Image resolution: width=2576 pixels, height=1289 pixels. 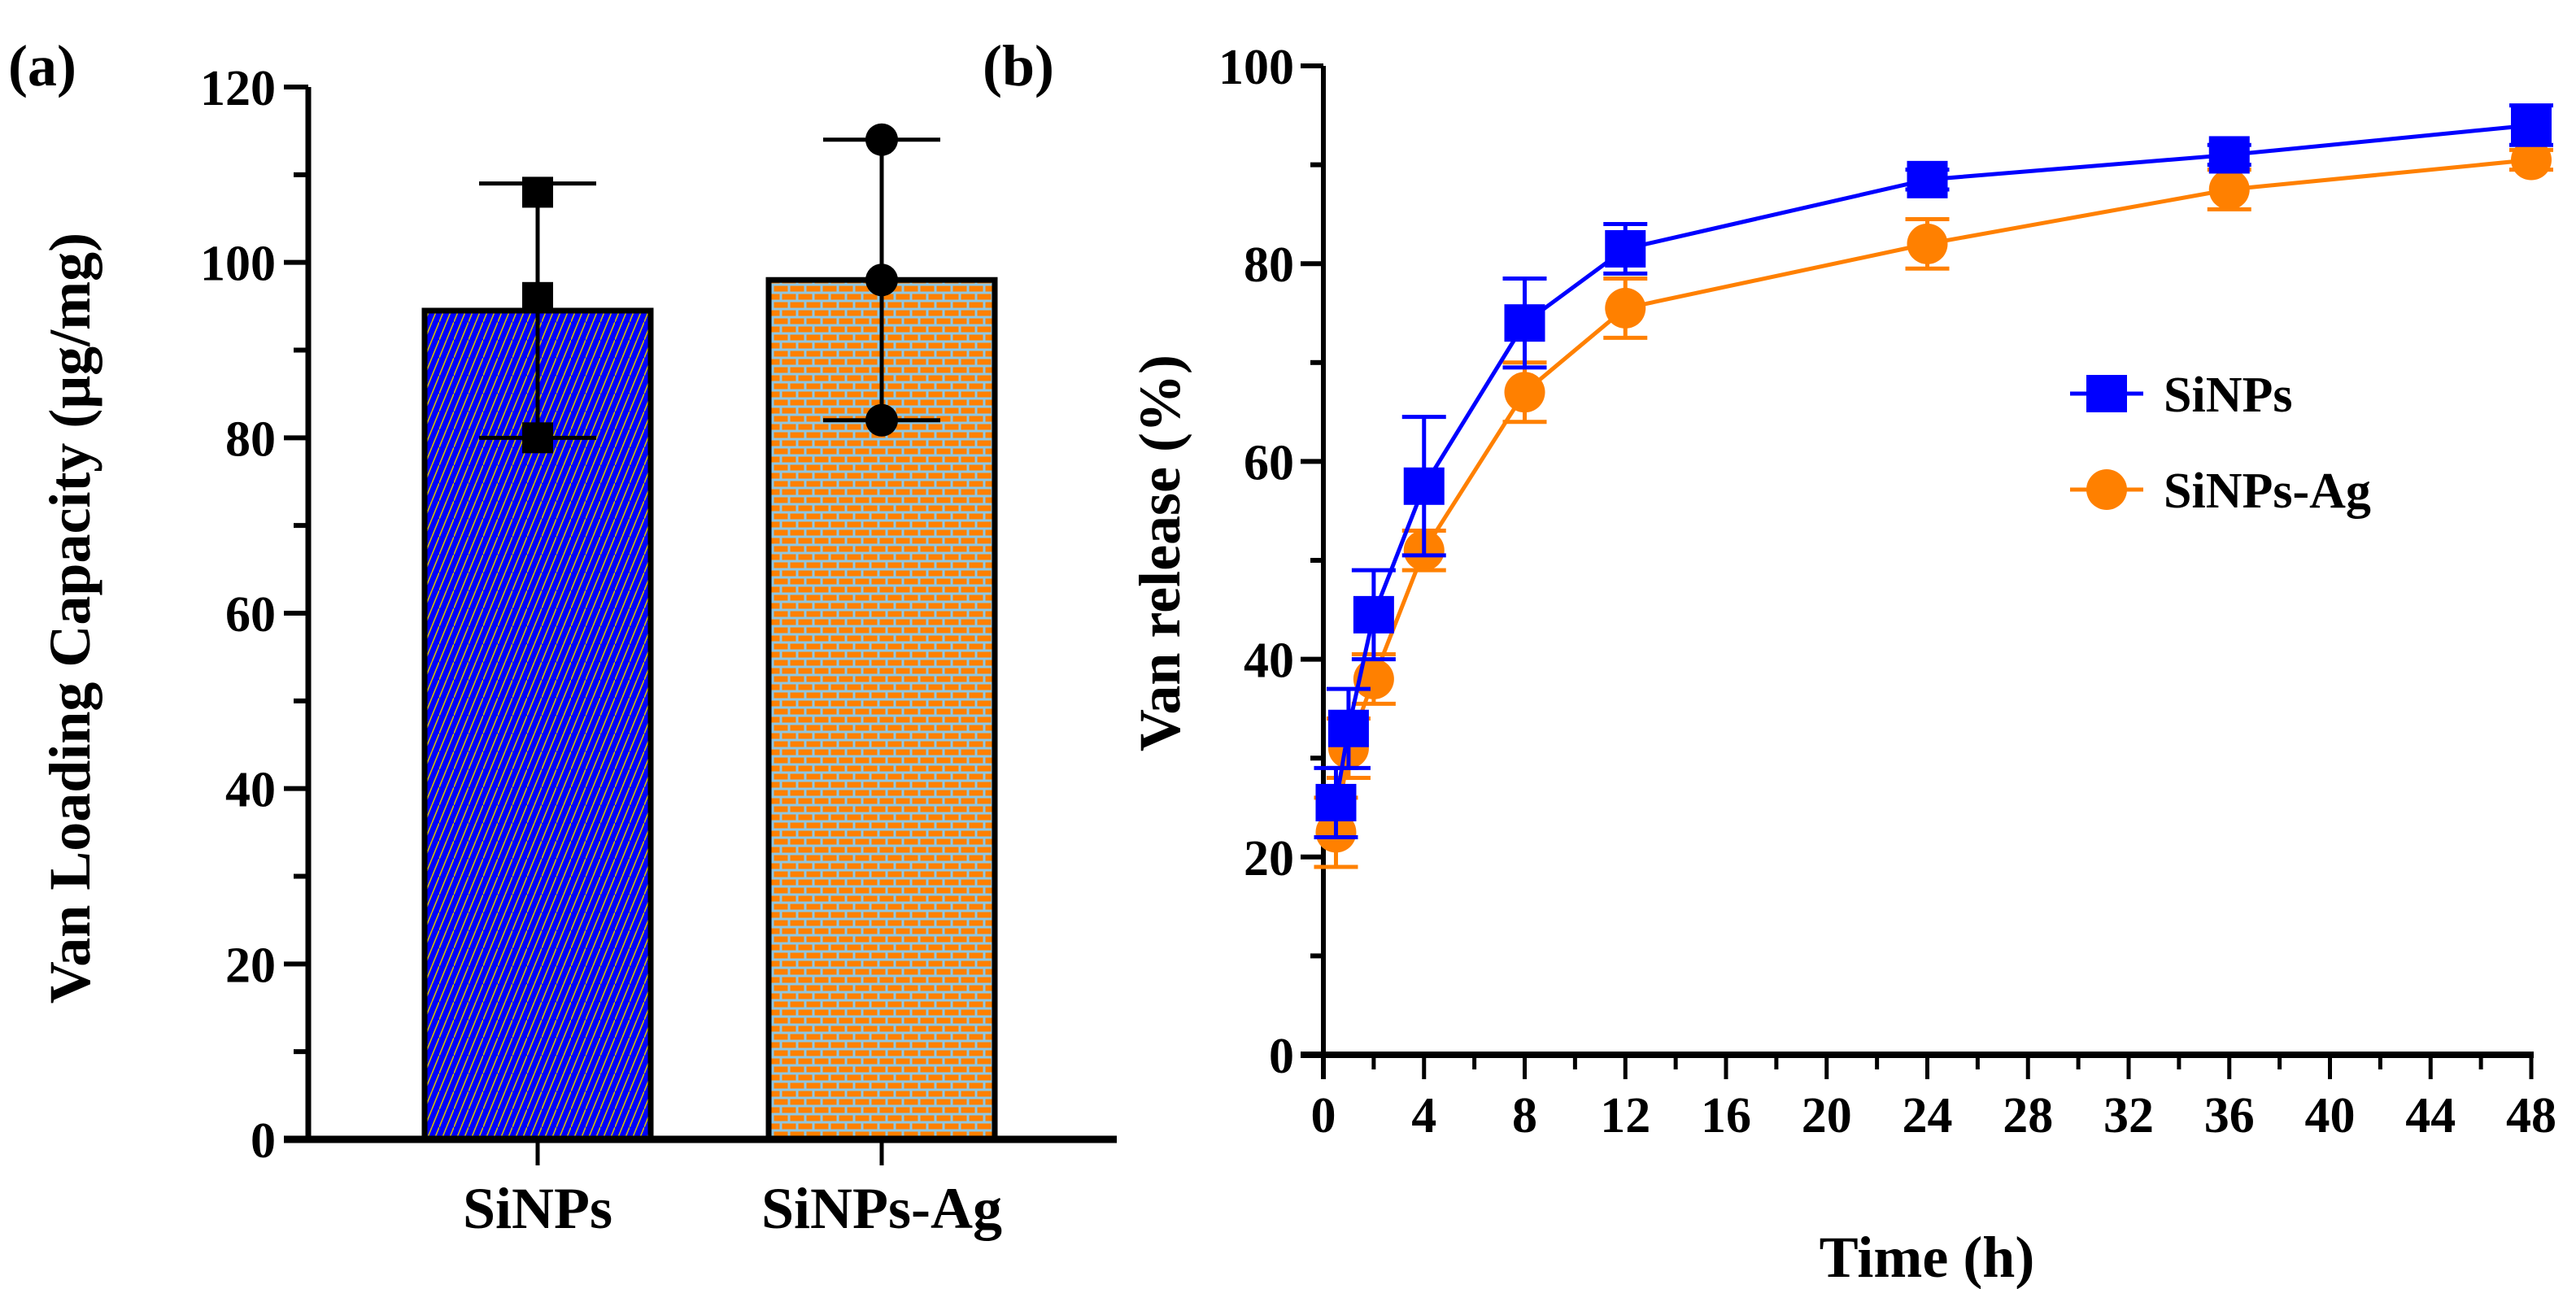 I want to click on x-tick-label: 24, so click(x=1928, y=1115).